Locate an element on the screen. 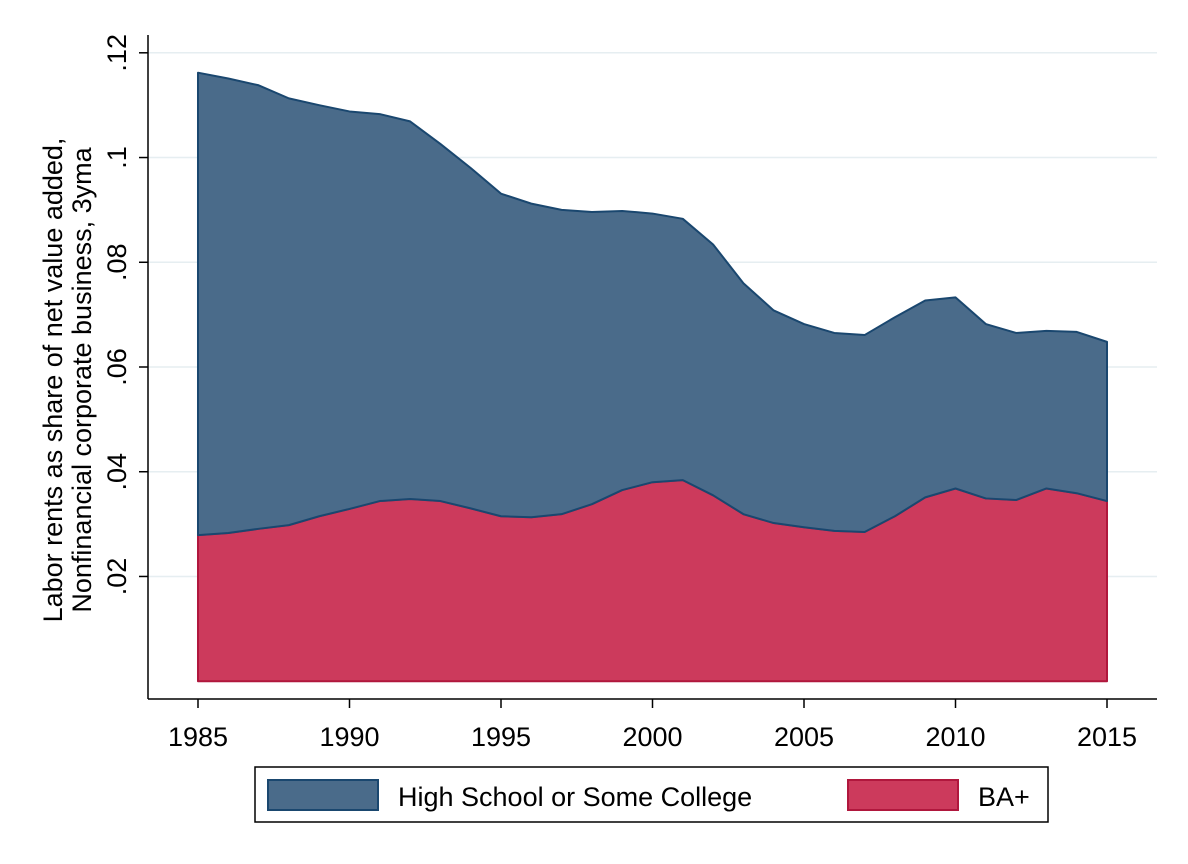 The width and height of the screenshot is (1188, 864). x-tick-label: 2005 is located at coordinates (804, 737).